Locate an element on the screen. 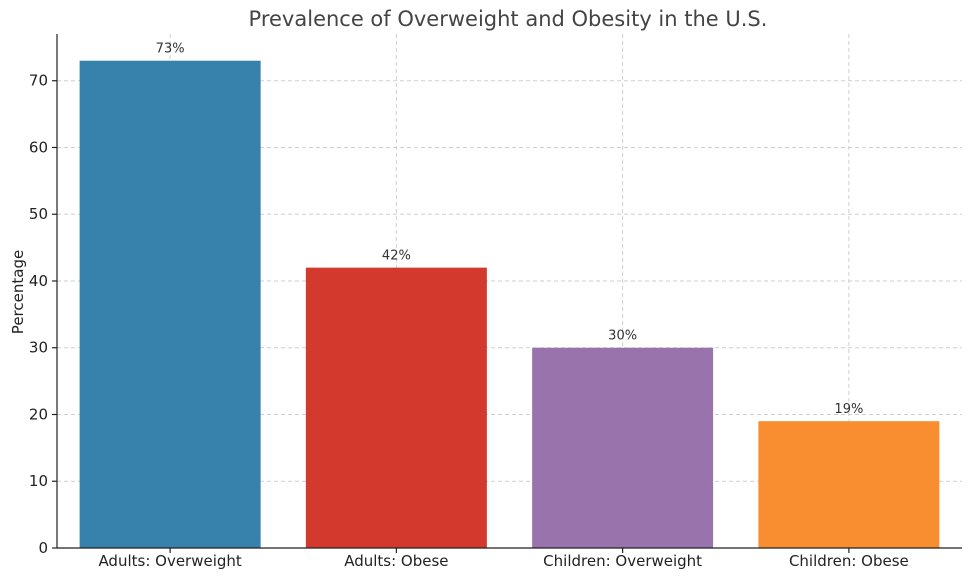 The width and height of the screenshot is (971, 583). y-tick-label: 70 is located at coordinates (38, 81).